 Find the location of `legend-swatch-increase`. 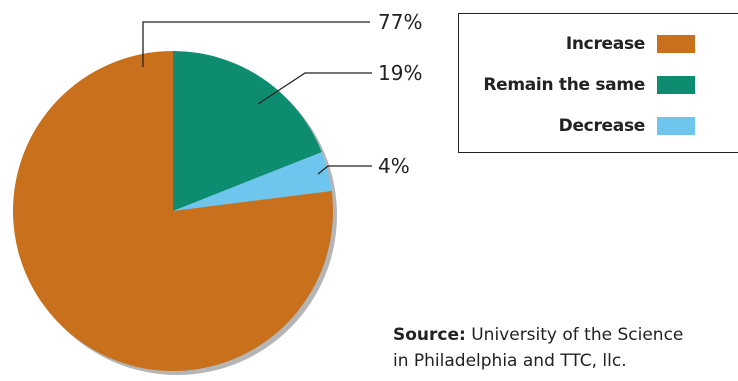

legend-swatch-increase is located at coordinates (676, 44).